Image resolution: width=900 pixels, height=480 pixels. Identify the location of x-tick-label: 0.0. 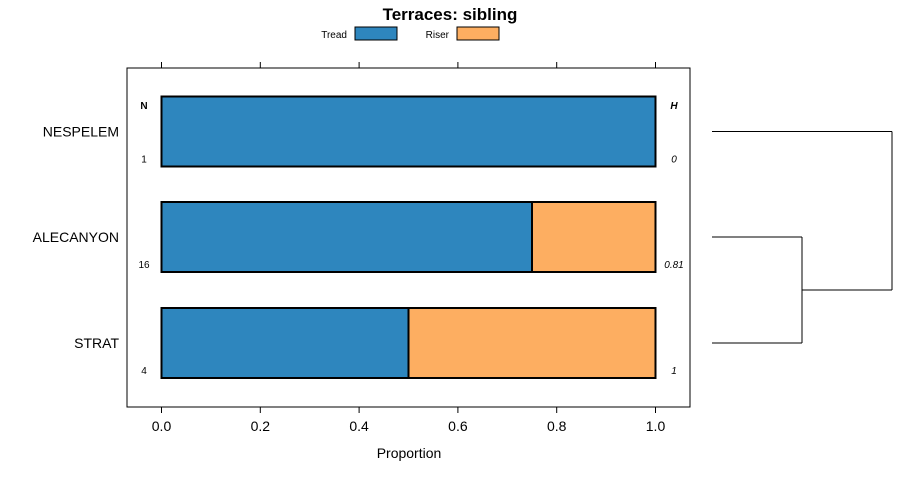
(162, 426).